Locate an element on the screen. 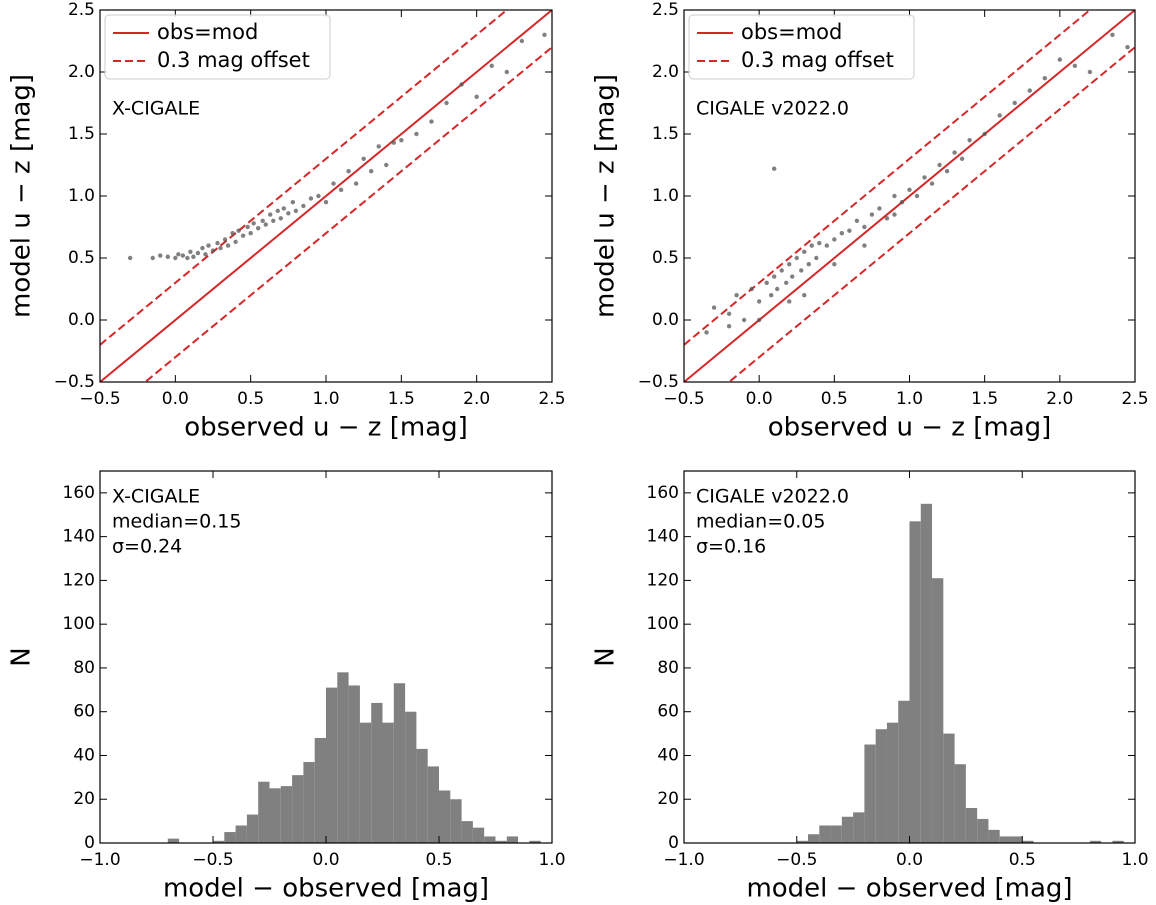 The image size is (1156, 905). y-tick-label: 80 is located at coordinates (84, 668).